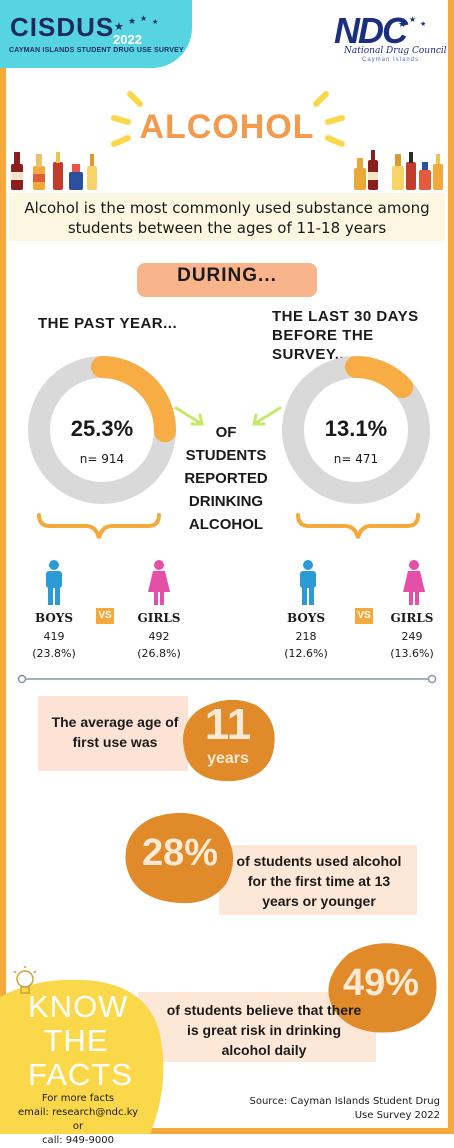 The height and width of the screenshot is (1148, 454). Describe the element at coordinates (62, 27) in the screenshot. I see `brand-name: CISDUS` at that location.